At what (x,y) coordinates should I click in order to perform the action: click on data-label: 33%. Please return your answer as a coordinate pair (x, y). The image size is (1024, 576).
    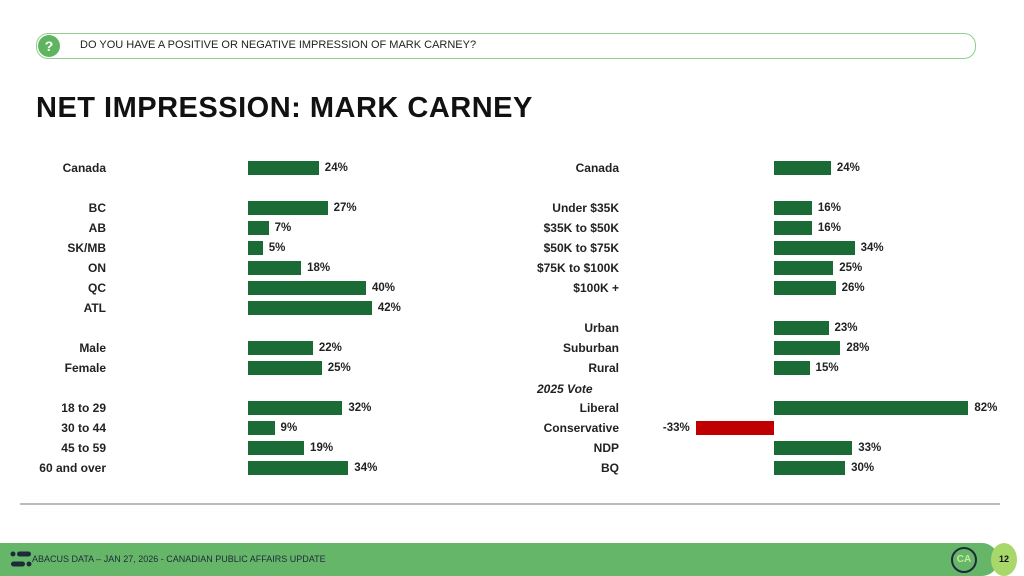
    Looking at the image, I should click on (870, 448).